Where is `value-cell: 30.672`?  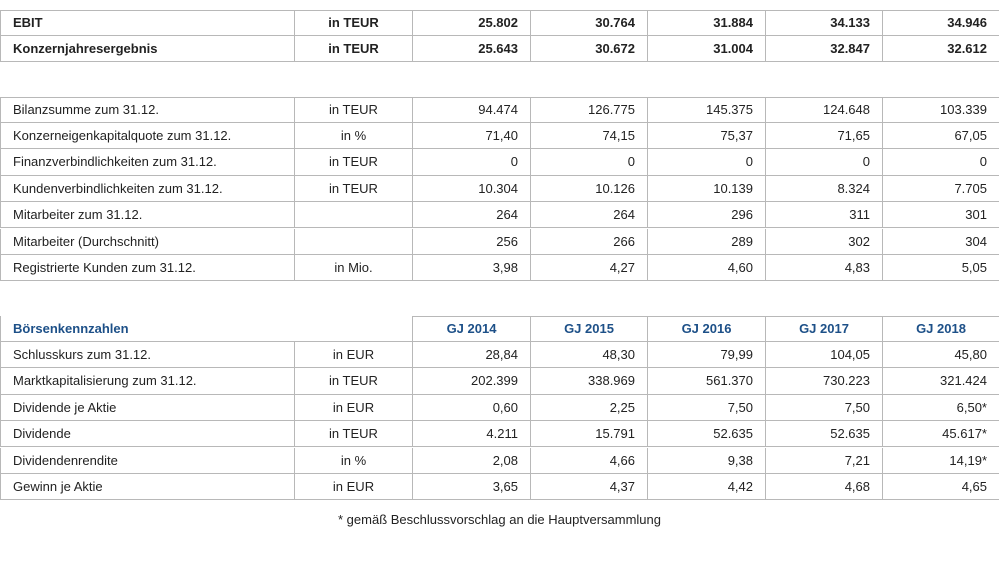 value-cell: 30.672 is located at coordinates (589, 49).